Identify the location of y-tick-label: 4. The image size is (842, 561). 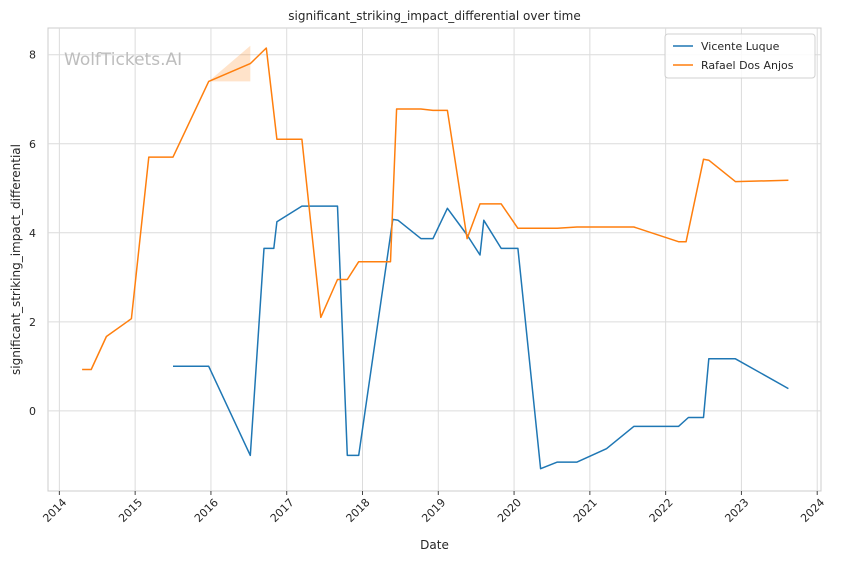
(32, 233).